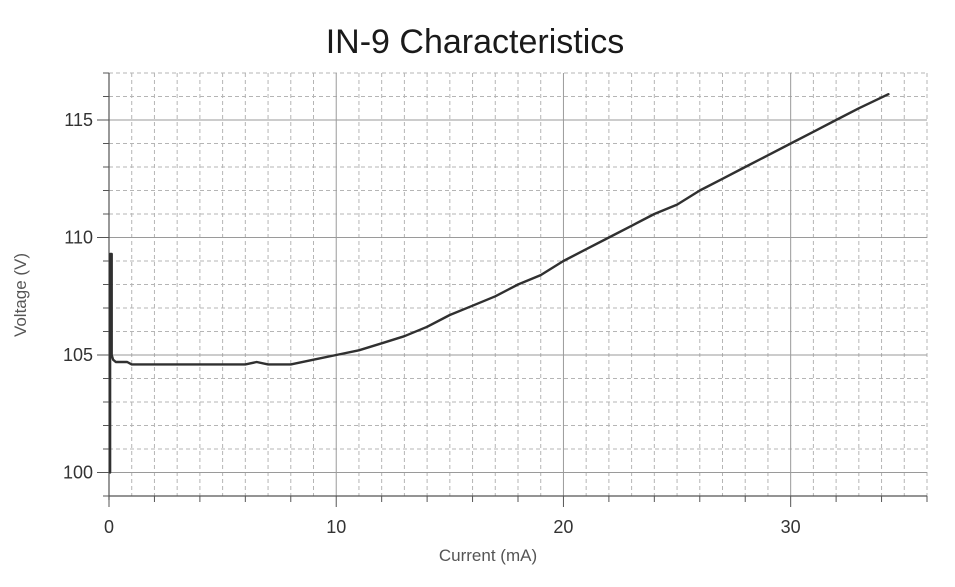  Describe the element at coordinates (475, 42) in the screenshot. I see `chart-title: IN-9 Characteristics` at that location.